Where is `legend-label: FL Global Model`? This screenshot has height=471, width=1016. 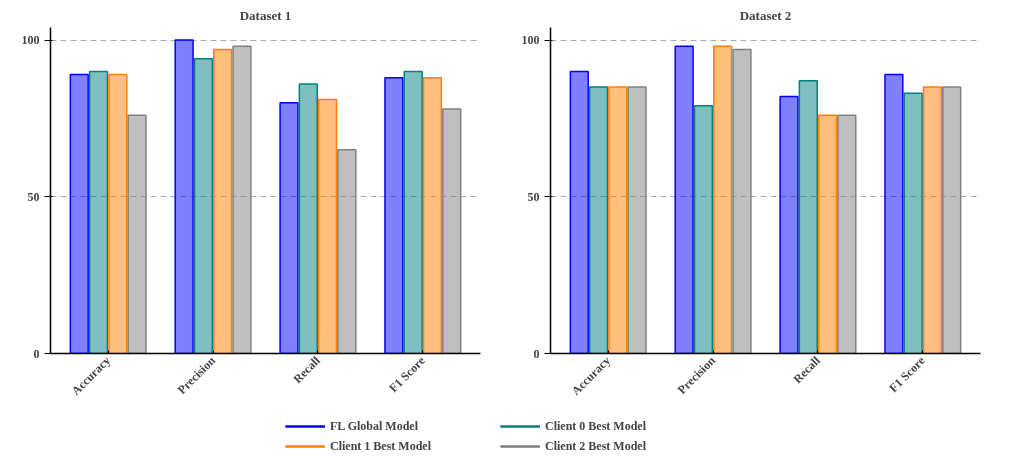 legend-label: FL Global Model is located at coordinates (374, 426).